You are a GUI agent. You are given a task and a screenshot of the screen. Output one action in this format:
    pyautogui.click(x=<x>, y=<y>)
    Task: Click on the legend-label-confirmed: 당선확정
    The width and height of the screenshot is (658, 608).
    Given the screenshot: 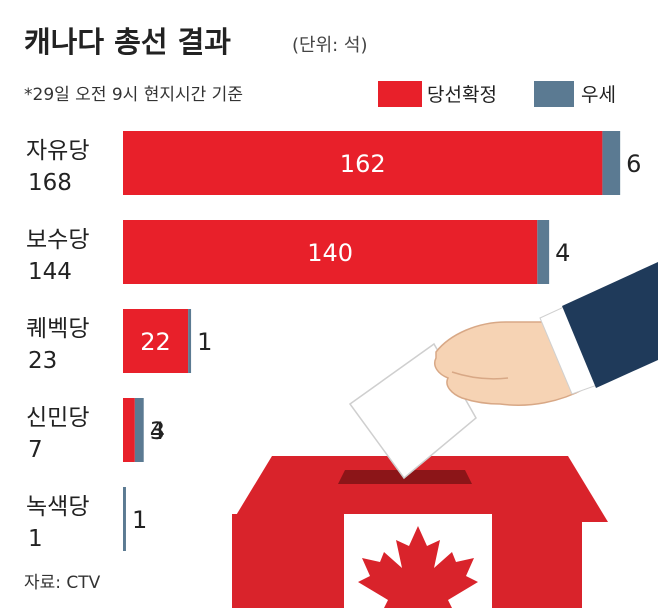 What is the action you would take?
    pyautogui.click(x=462, y=95)
    